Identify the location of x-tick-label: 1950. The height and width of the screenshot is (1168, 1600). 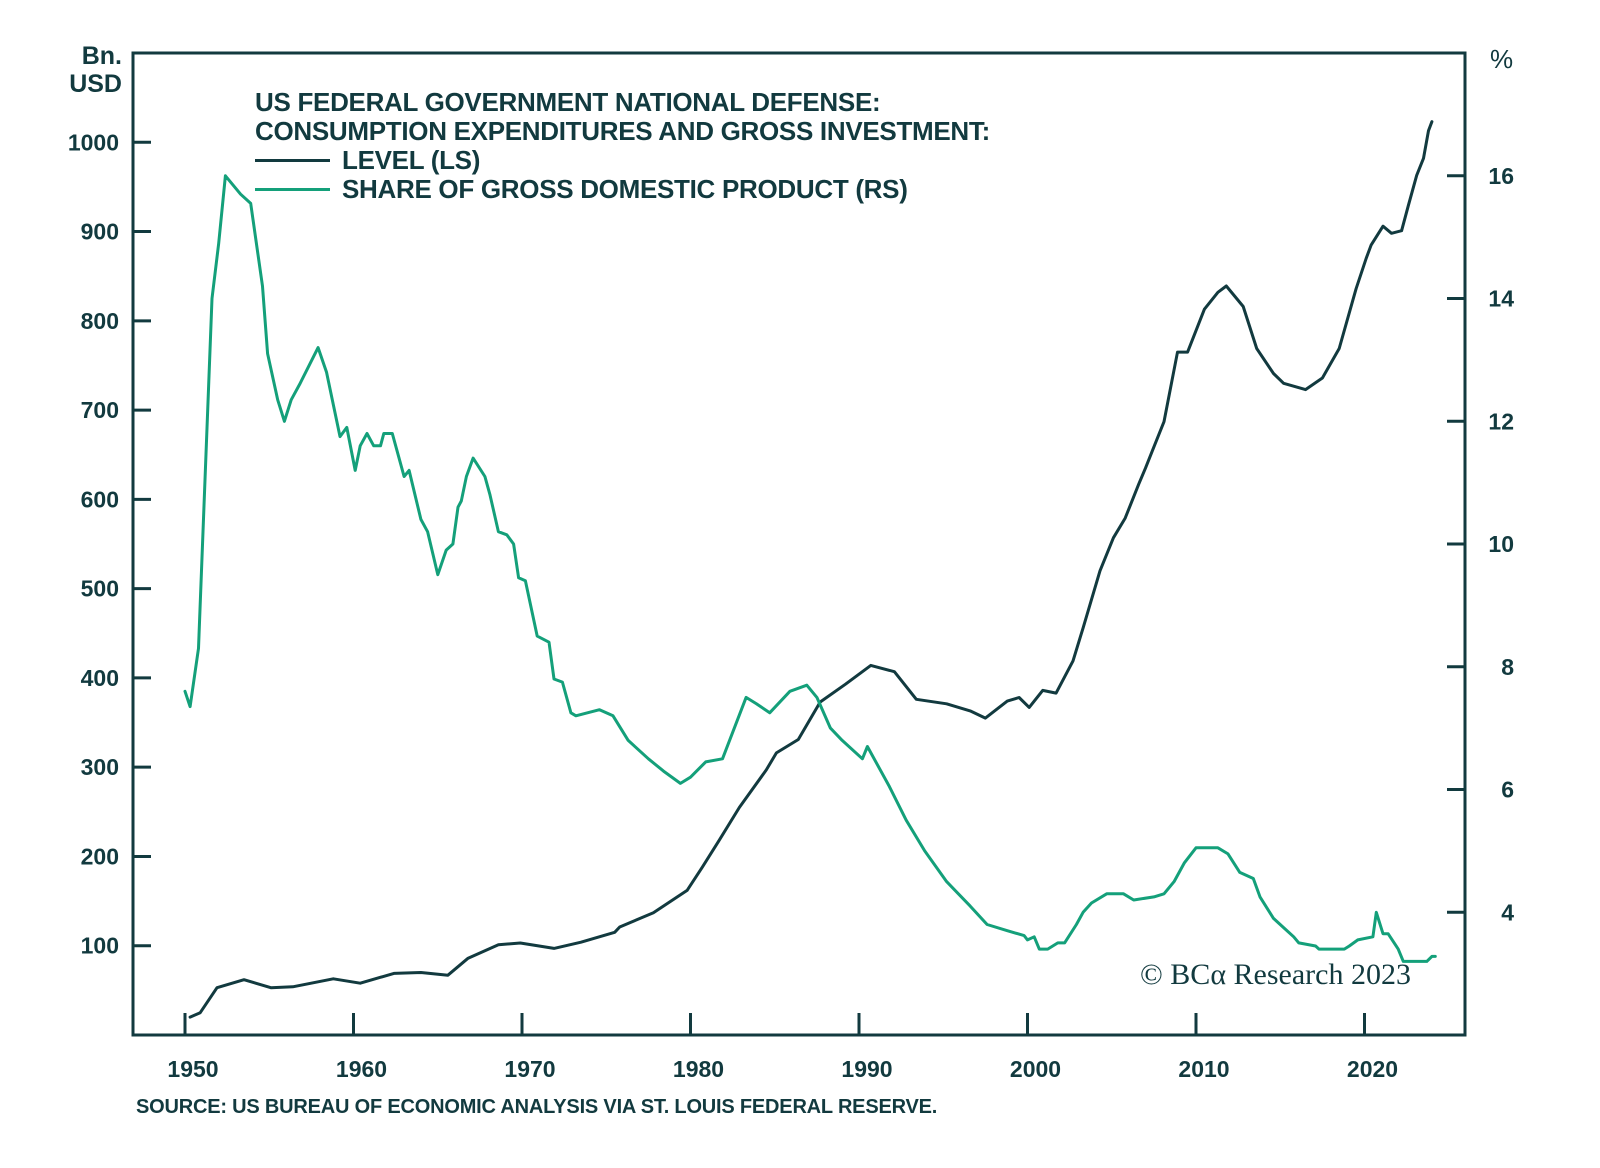
(192, 1069).